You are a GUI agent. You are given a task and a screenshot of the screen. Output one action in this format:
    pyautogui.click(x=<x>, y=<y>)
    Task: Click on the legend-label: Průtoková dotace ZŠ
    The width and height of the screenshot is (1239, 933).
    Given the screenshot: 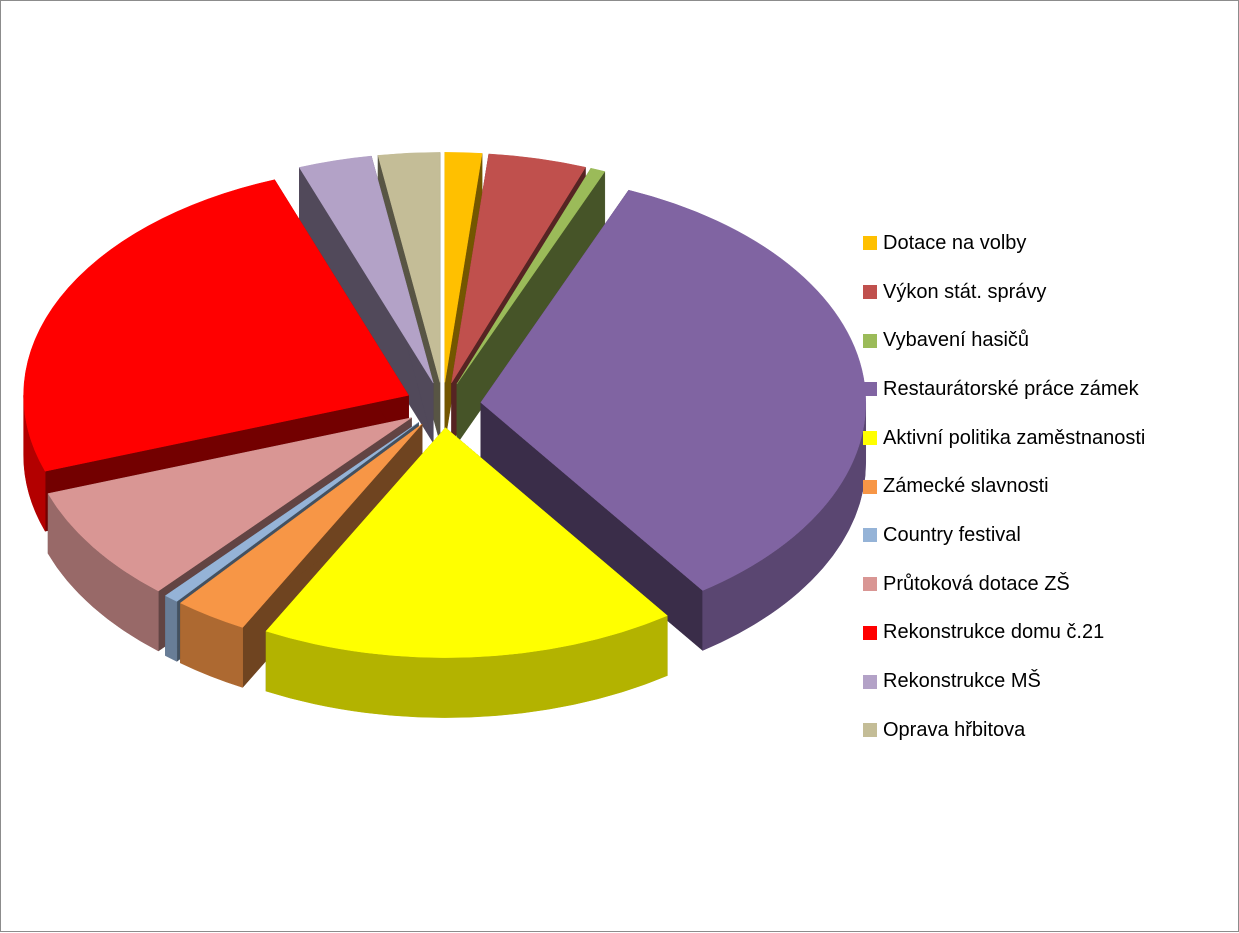 What is the action you would take?
    pyautogui.click(x=976, y=583)
    